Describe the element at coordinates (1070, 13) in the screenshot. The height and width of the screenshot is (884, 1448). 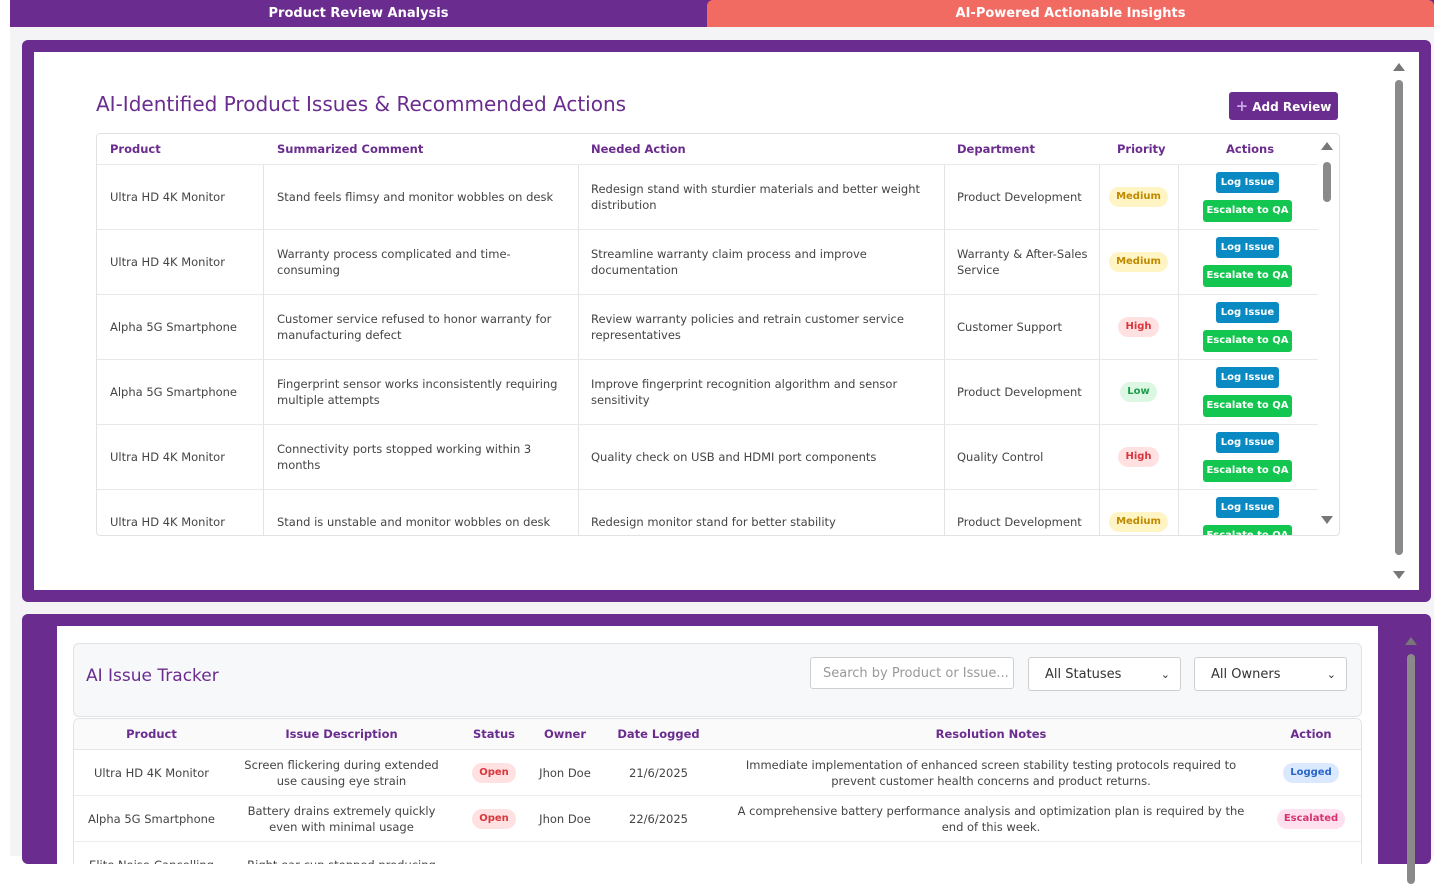
I see `tab-ai-insights: AI-Powered Actionable Insights` at that location.